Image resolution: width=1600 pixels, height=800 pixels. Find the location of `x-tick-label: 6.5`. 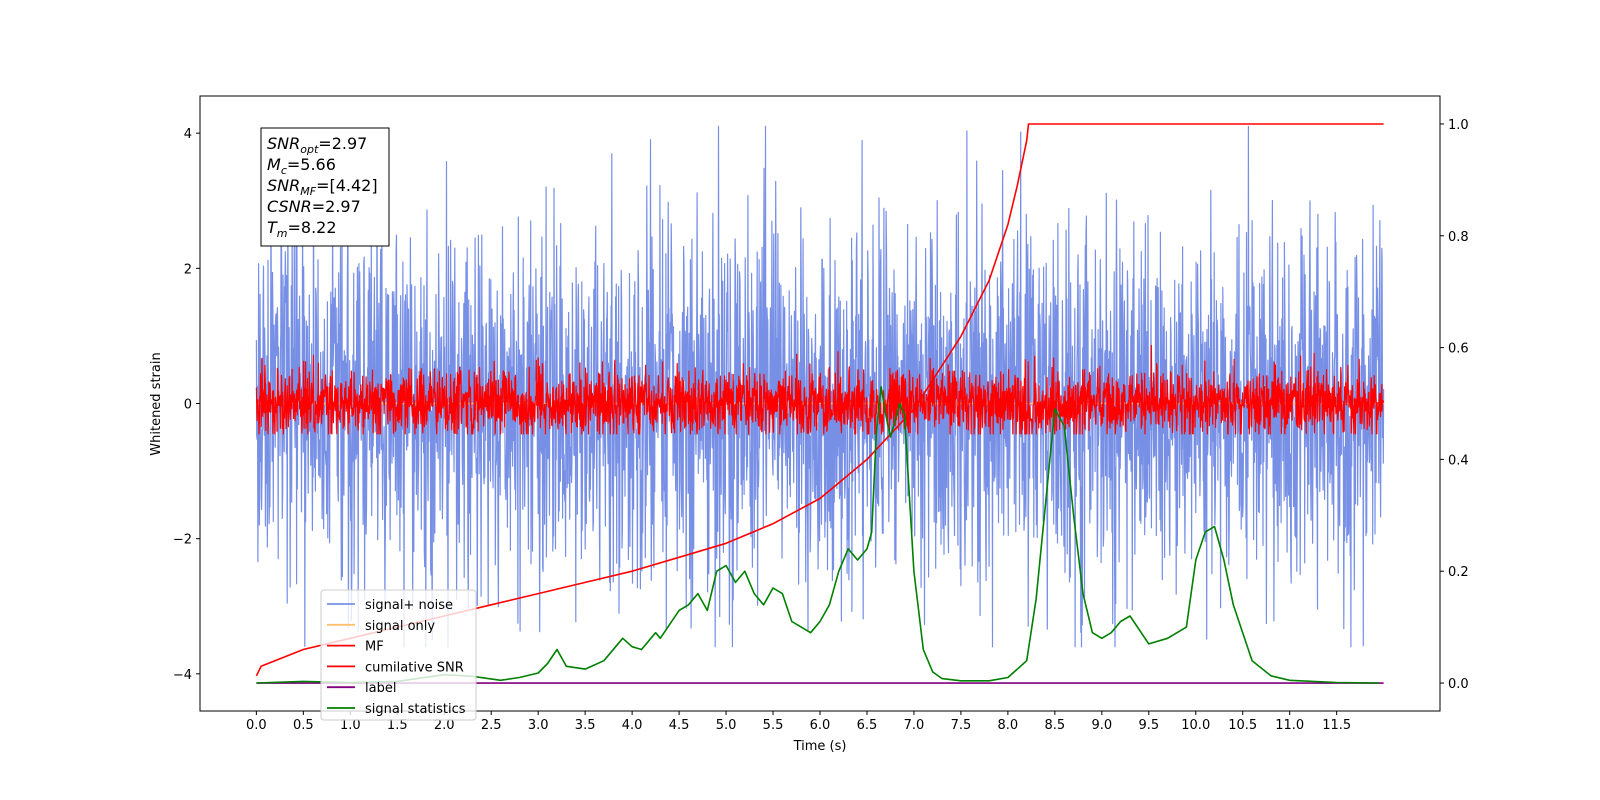

x-tick-label: 6.5 is located at coordinates (867, 725).